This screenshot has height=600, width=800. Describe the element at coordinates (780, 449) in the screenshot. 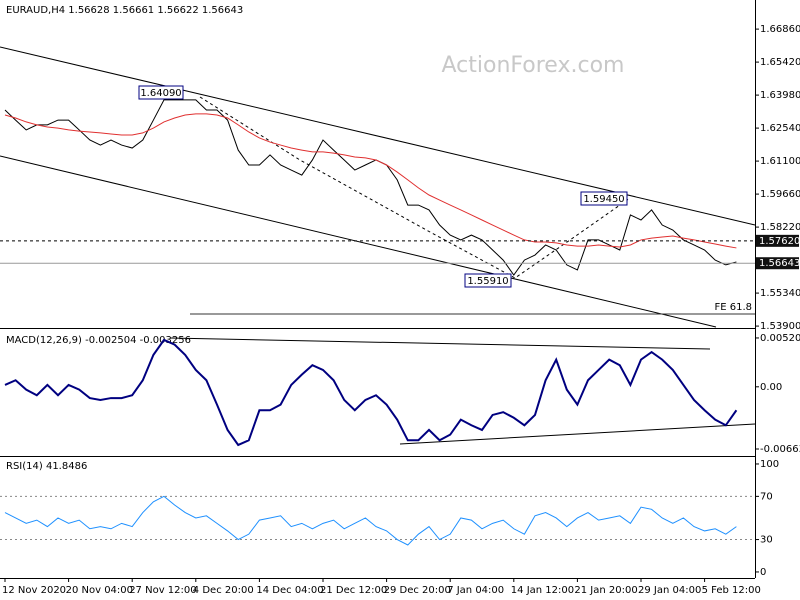

I see `y-tick-label: -0.006631` at that location.